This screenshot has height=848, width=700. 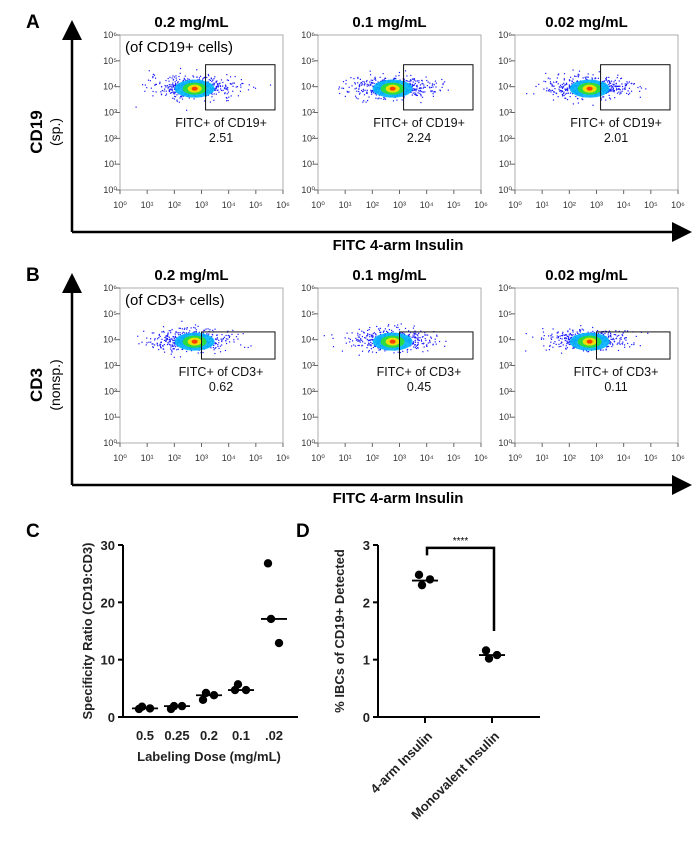 I want to click on x-tick-label: 10⁴, so click(x=229, y=458).